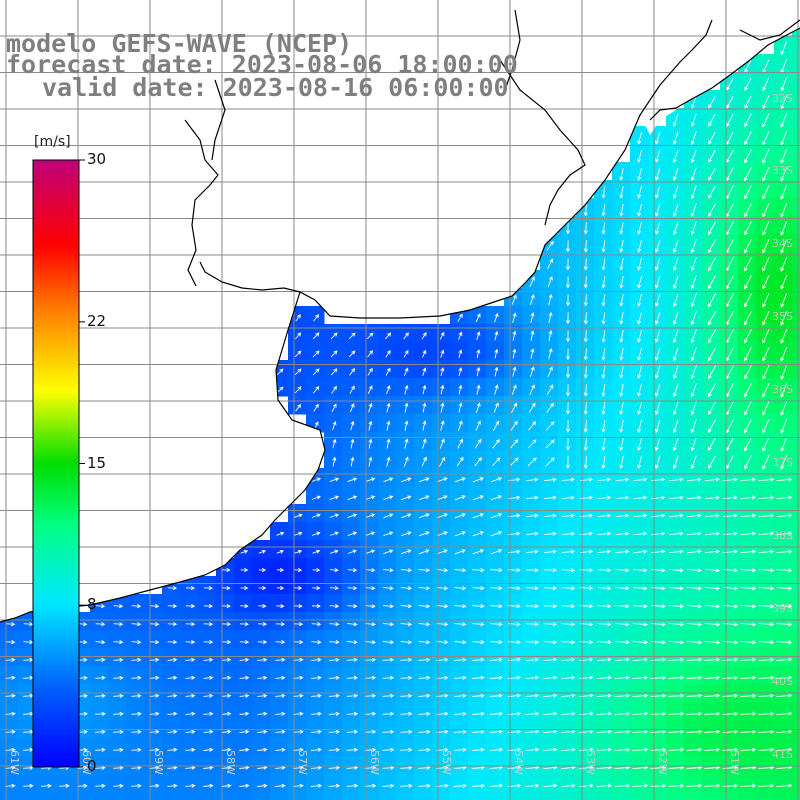 The height and width of the screenshot is (800, 800). Describe the element at coordinates (782, 681) in the screenshot. I see `lat-label: 40S` at that location.